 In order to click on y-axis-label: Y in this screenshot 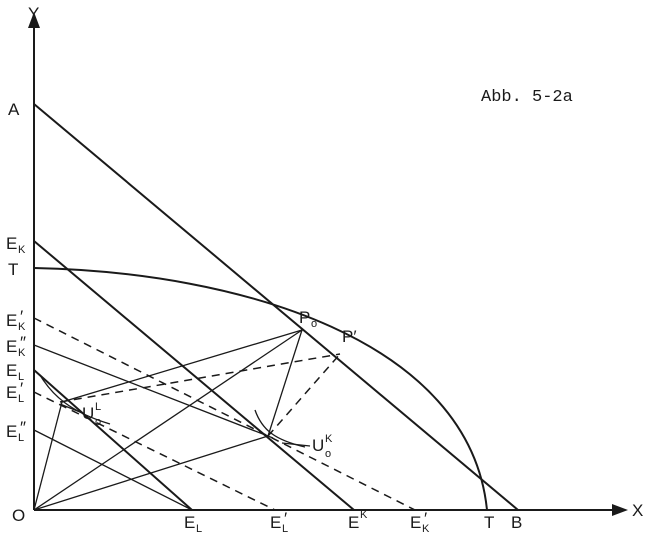, I will do `click(33, 13)`.